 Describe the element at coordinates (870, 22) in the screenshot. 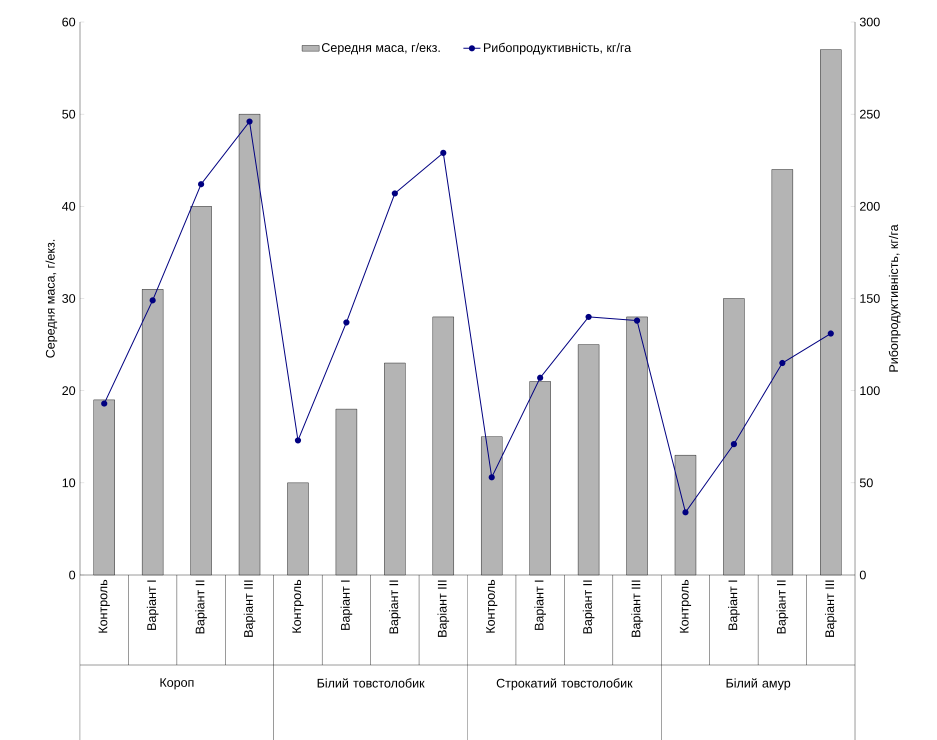

I see `y2-tick-label: 300` at that location.